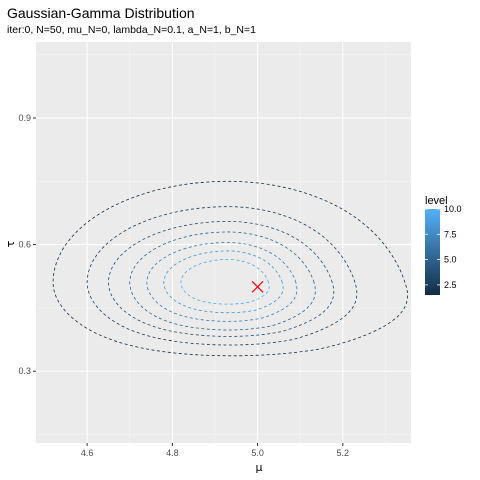 The width and height of the screenshot is (480, 480). What do you see at coordinates (450, 234) in the screenshot?
I see `legend-tick-label: 7.5` at bounding box center [450, 234].